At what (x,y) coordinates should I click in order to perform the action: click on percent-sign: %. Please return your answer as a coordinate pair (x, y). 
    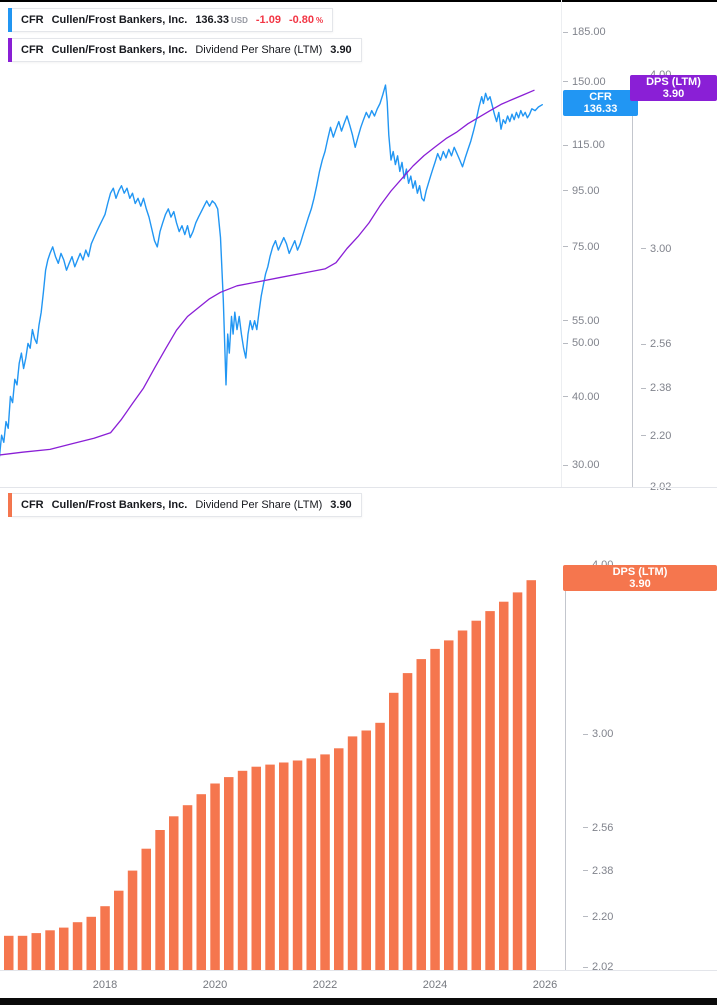
    Looking at the image, I should click on (320, 20).